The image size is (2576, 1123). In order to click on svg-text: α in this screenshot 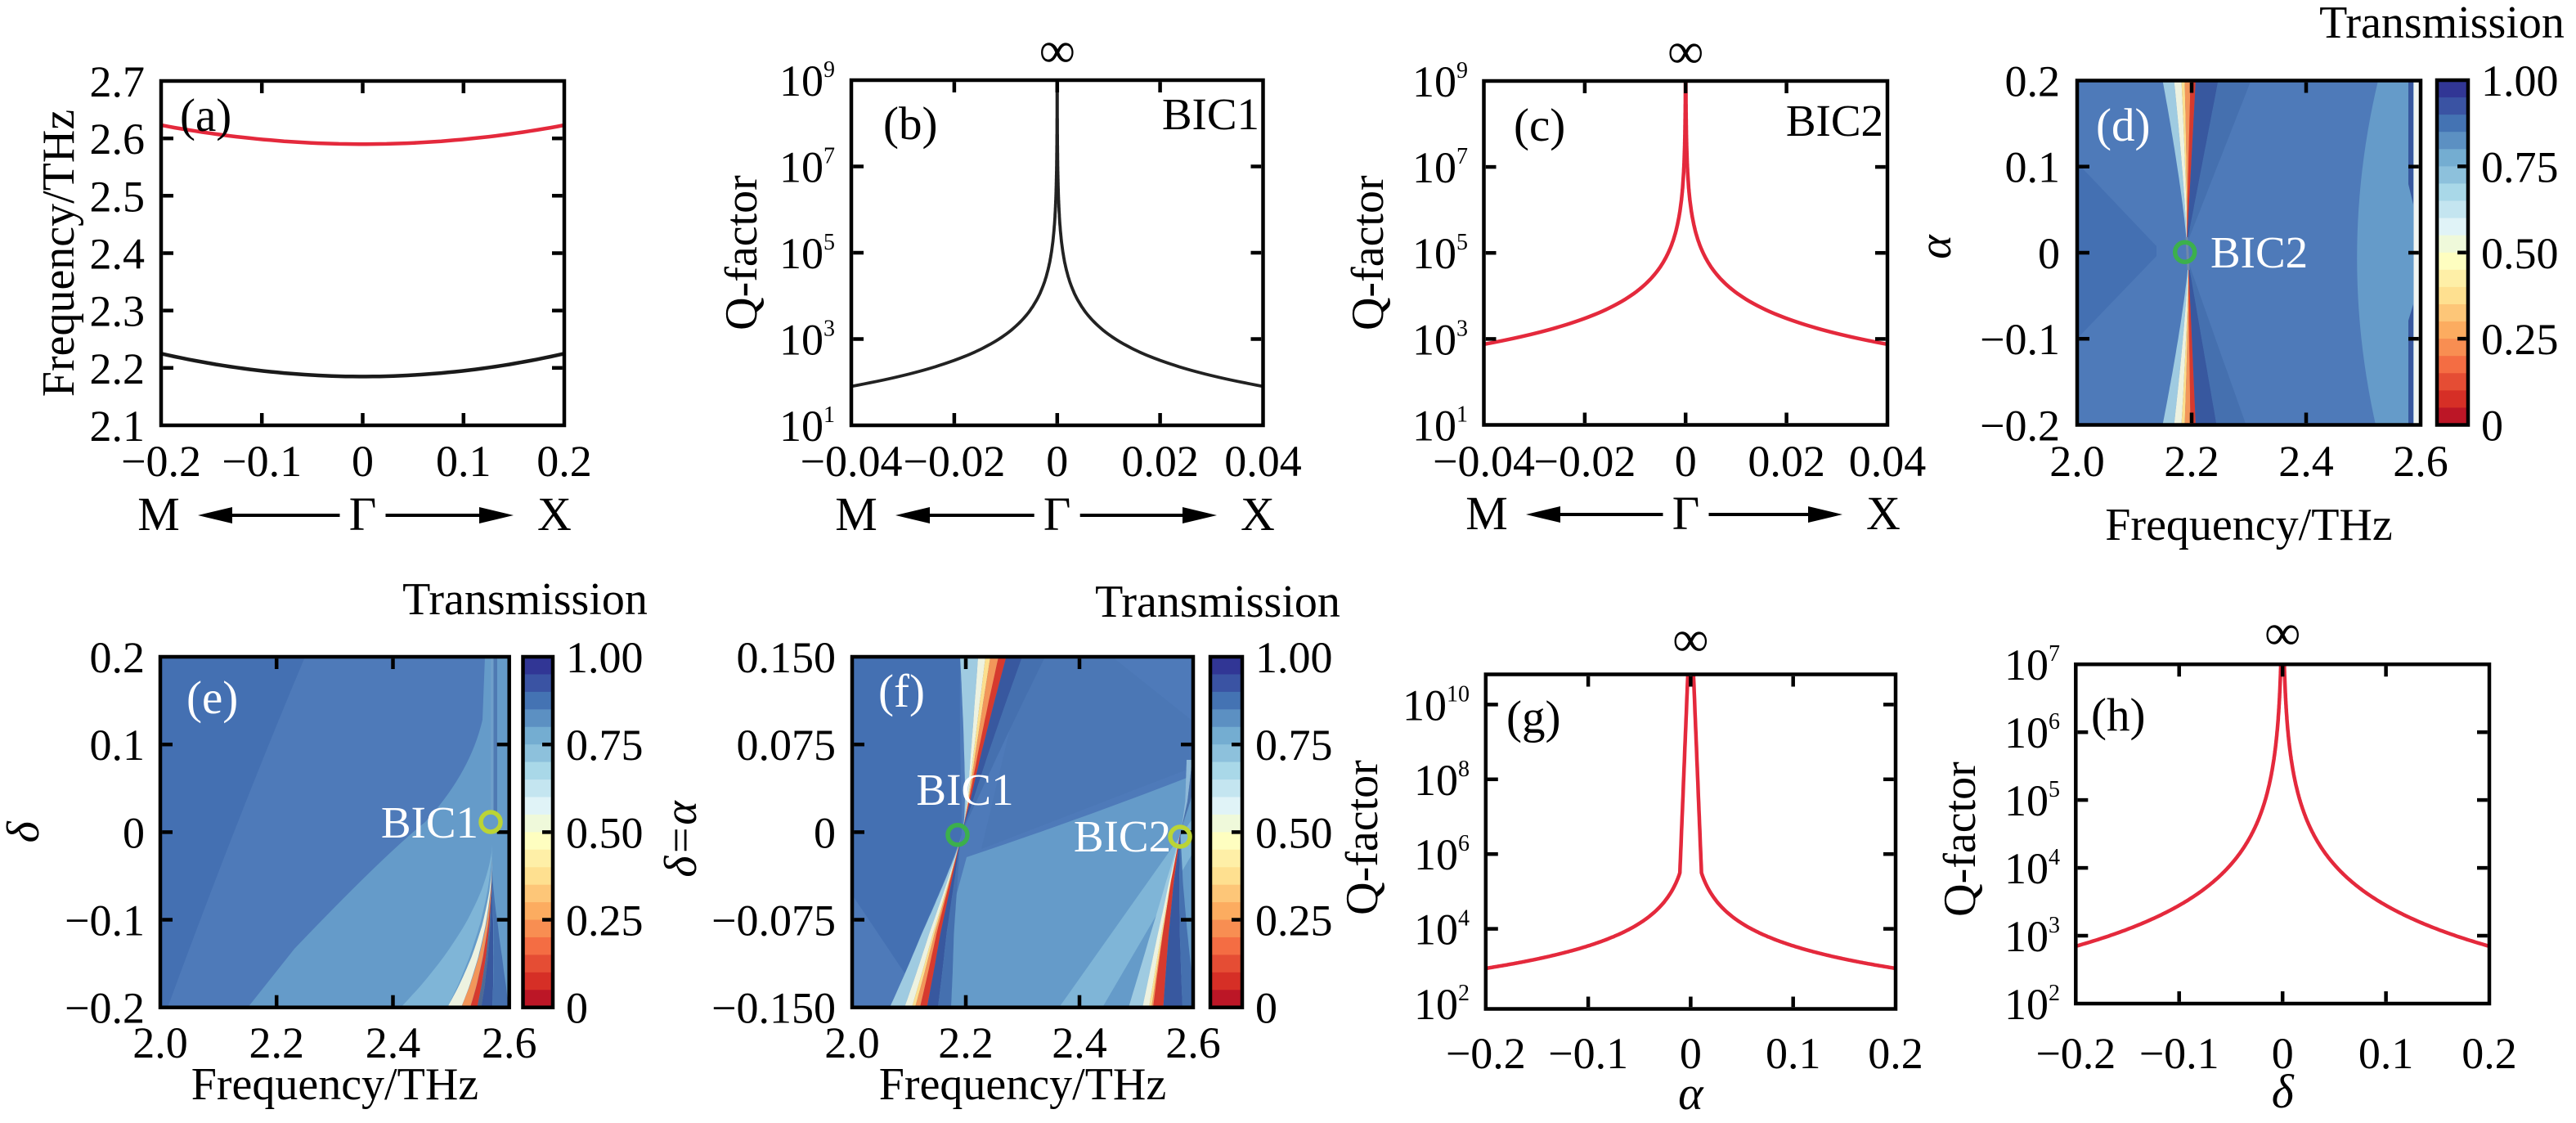, I will do `click(1936, 246)`.